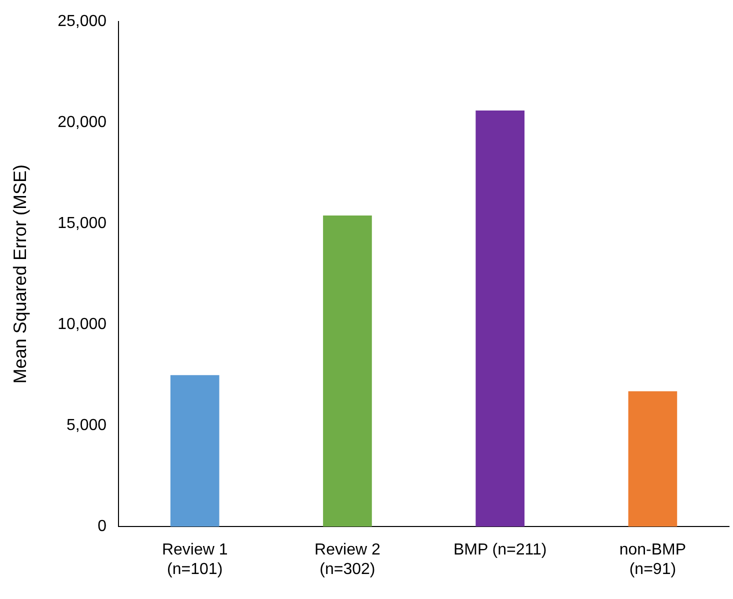 The height and width of the screenshot is (599, 733). Describe the element at coordinates (82, 223) in the screenshot. I see `y-tick-label: 15,000` at that location.